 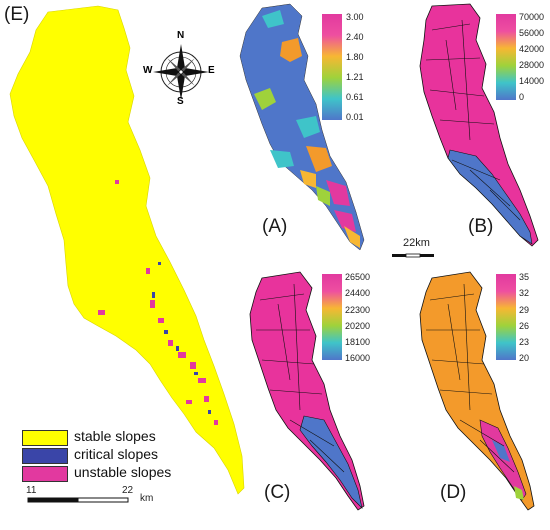 What do you see at coordinates (211, 70) in the screenshot?
I see `compass-e: E` at bounding box center [211, 70].